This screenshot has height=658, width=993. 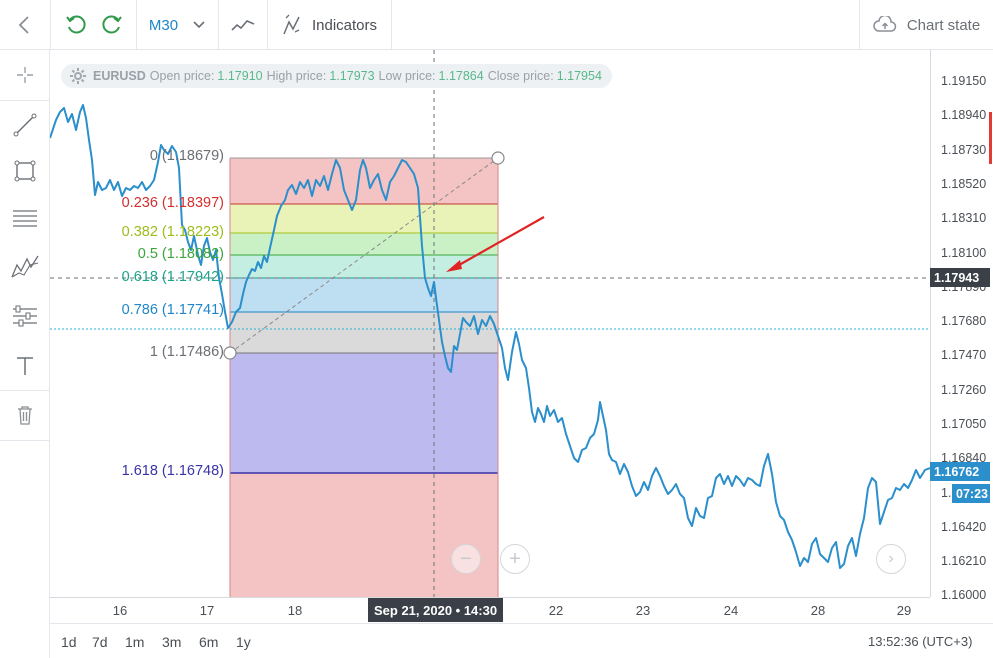 I want to click on rectangle-icon, so click(x=24, y=171).